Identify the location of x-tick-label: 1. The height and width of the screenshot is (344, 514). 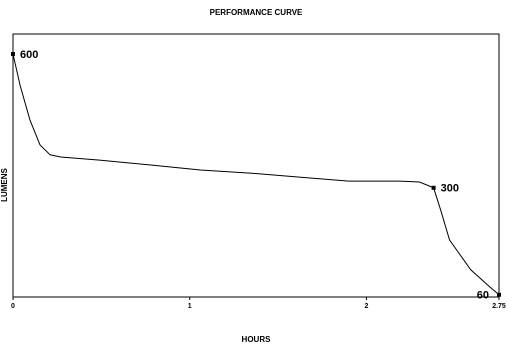
(190, 306).